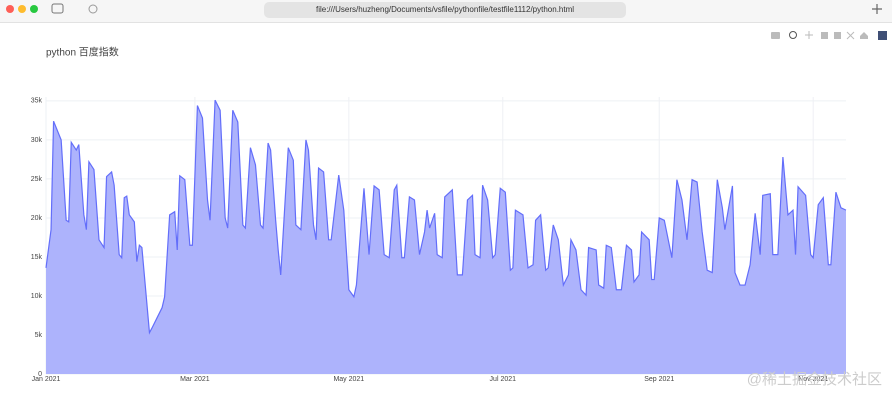 The width and height of the screenshot is (892, 403). Describe the element at coordinates (93, 9) in the screenshot. I see `privacy-icon` at that location.